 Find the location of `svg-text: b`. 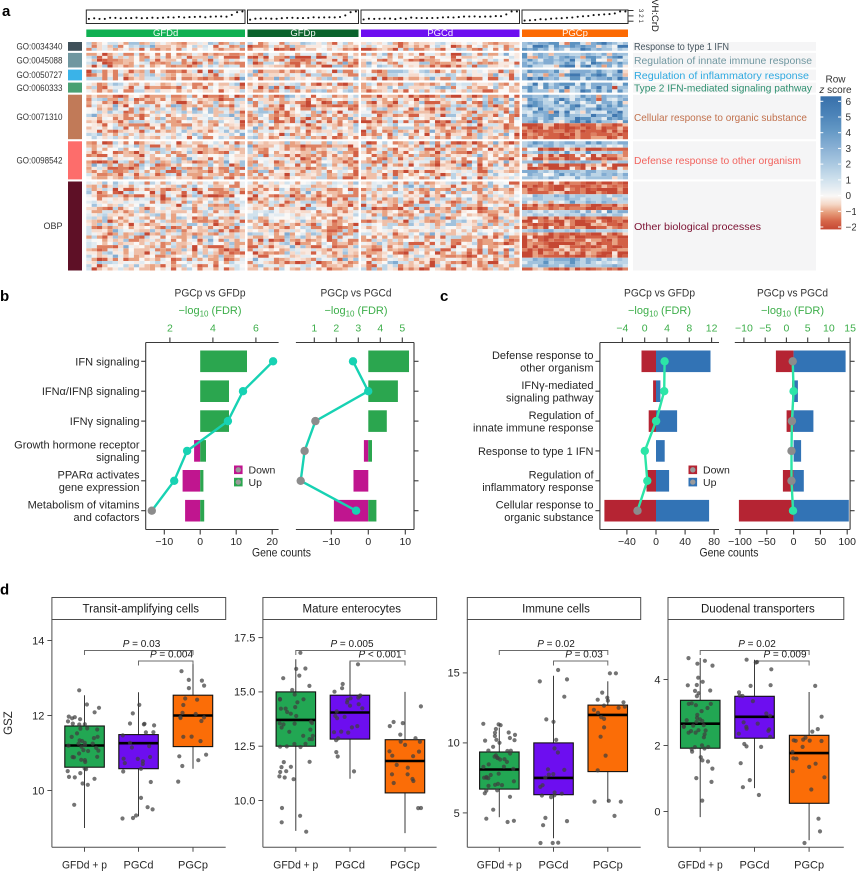

svg-text: b is located at coordinates (4, 296).